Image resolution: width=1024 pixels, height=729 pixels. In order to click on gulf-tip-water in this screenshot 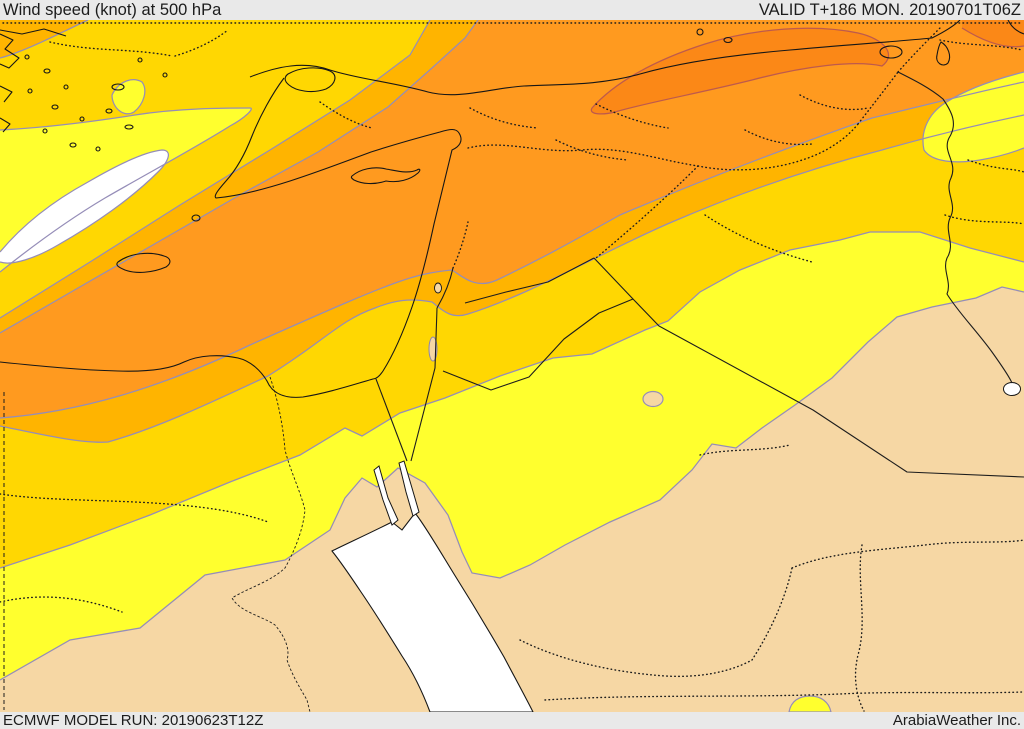, I will do `click(1012, 389)`.